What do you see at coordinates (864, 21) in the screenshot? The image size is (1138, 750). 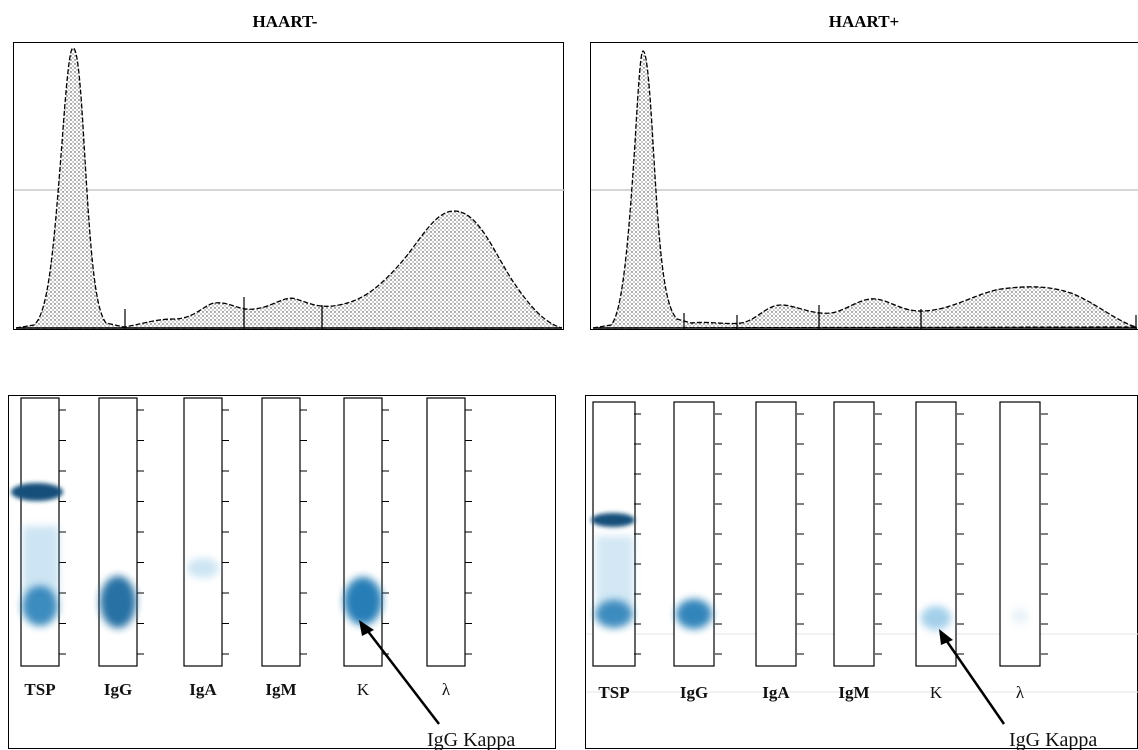 I see `panel-title-haart-pos: HAART+` at bounding box center [864, 21].